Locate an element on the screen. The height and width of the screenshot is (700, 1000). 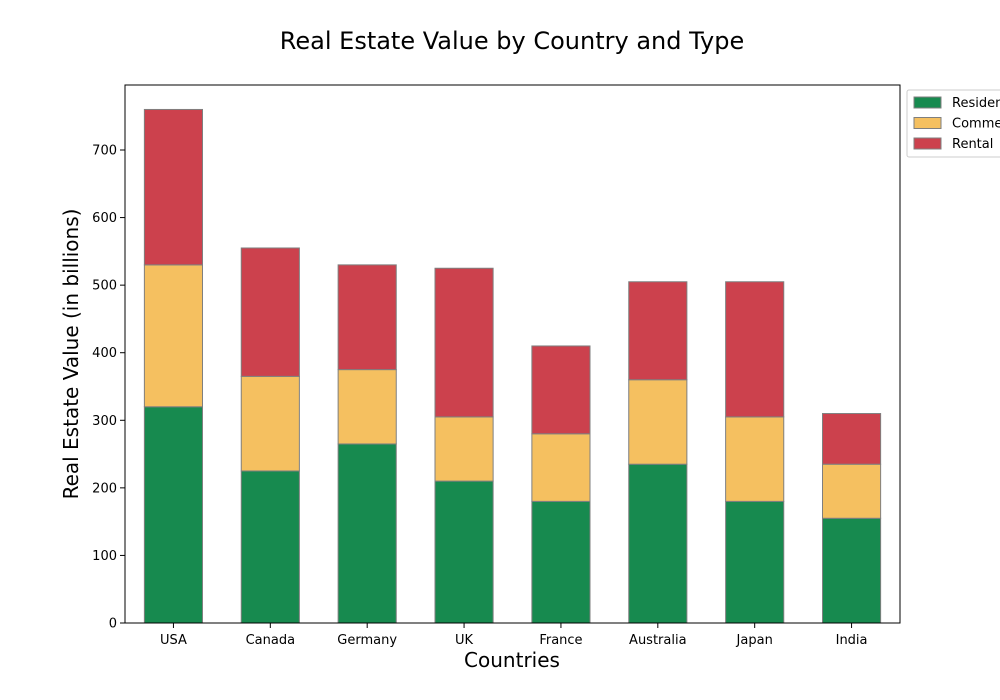
bar-usa-rental is located at coordinates (173, 187).